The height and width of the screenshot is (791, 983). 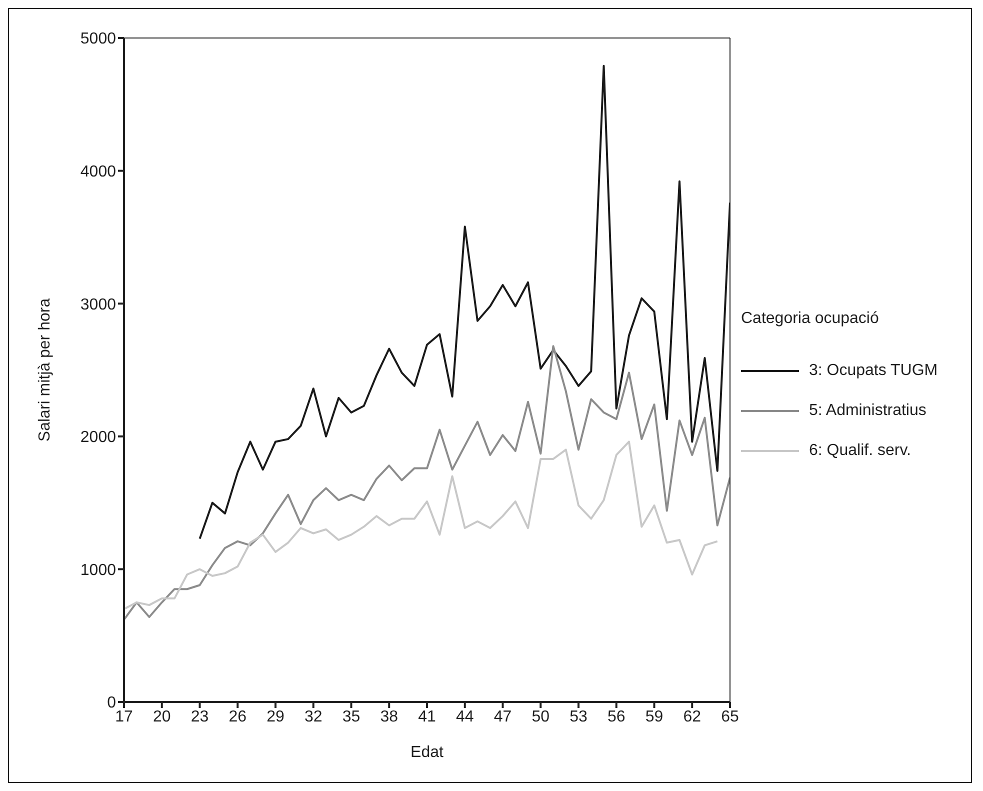 I want to click on y-tick-label: 3000, so click(x=98, y=305).